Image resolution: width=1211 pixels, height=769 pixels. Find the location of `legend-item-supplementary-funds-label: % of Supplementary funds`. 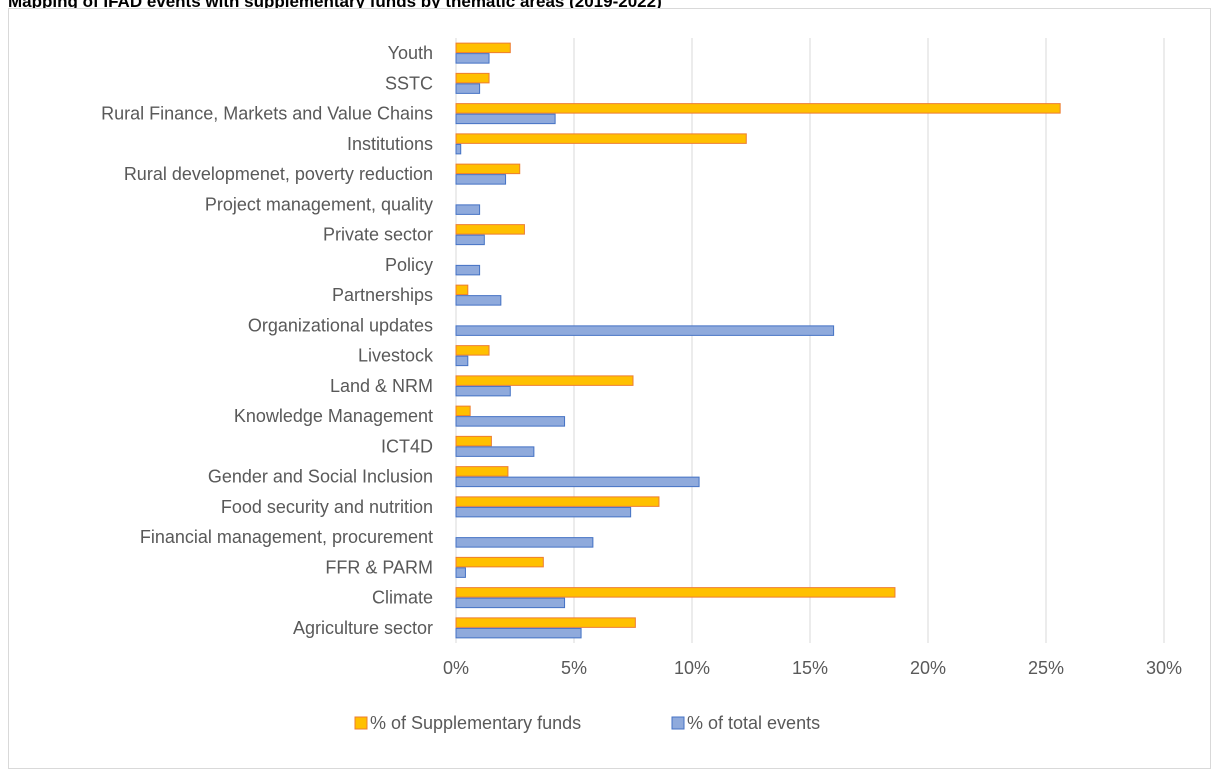

legend-item-supplementary-funds-label: % of Supplementary funds is located at coordinates (475, 723).